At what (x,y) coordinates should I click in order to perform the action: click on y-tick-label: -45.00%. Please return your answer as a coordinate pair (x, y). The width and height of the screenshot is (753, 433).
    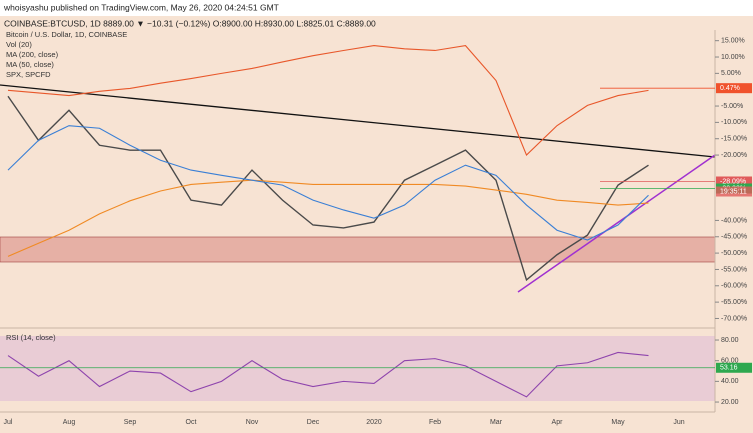
    Looking at the image, I should click on (734, 237).